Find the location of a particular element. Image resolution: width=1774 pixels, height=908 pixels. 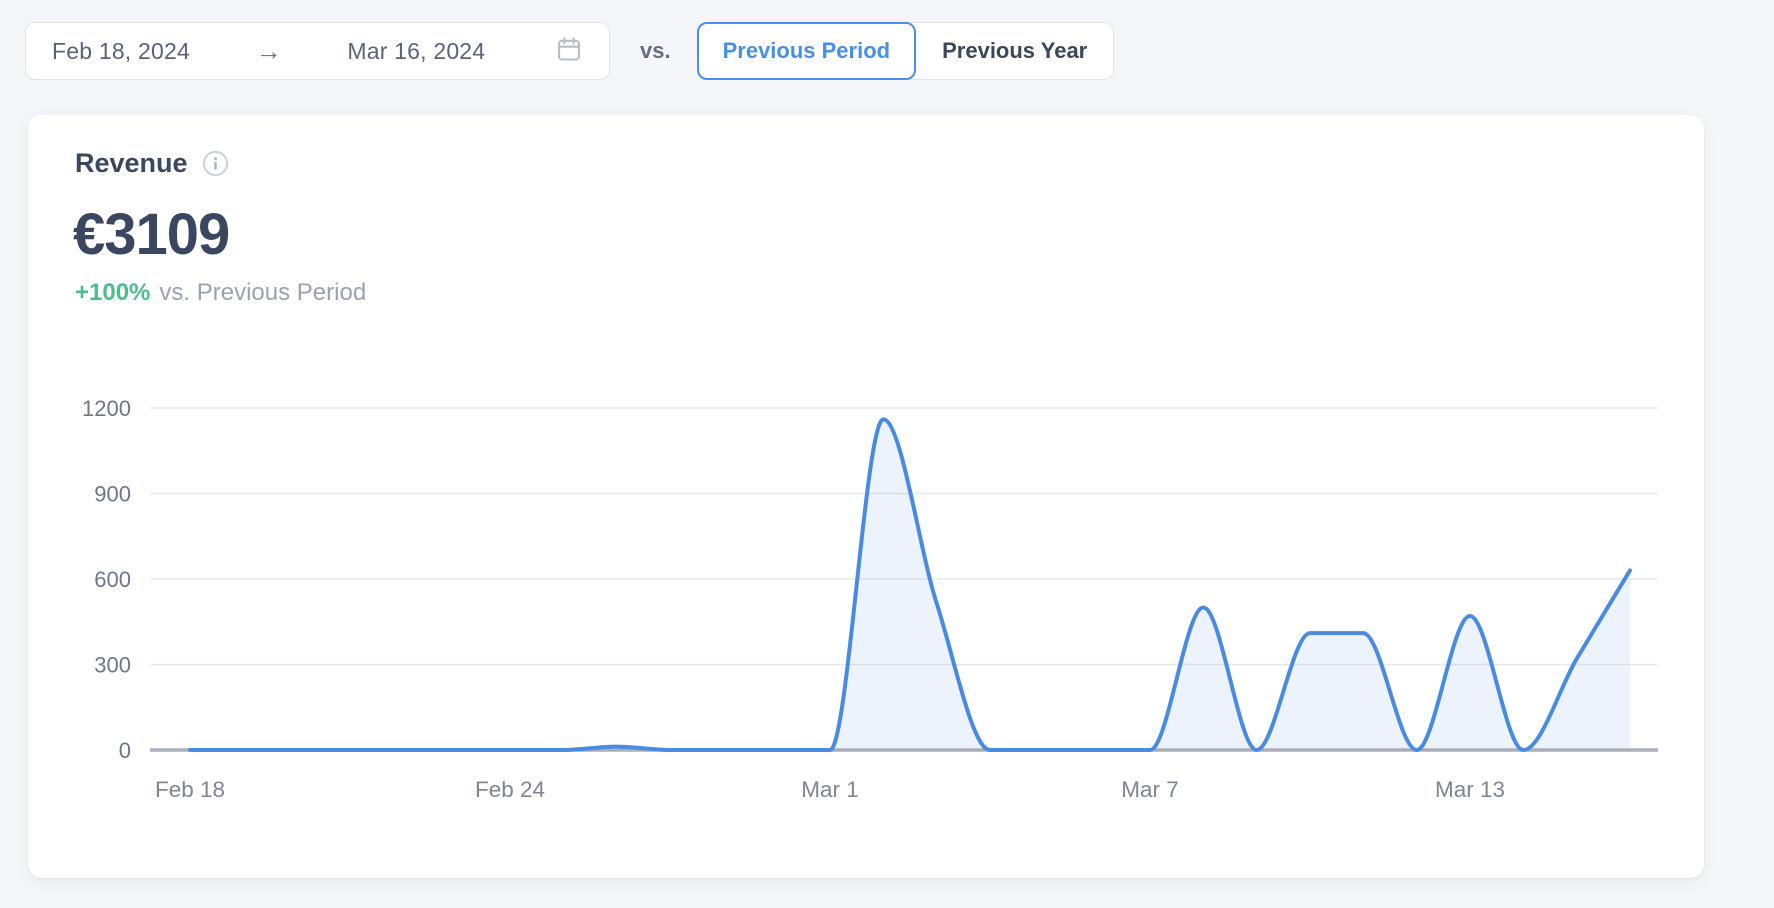

previous-year-button: Previous Year is located at coordinates (1012, 51).